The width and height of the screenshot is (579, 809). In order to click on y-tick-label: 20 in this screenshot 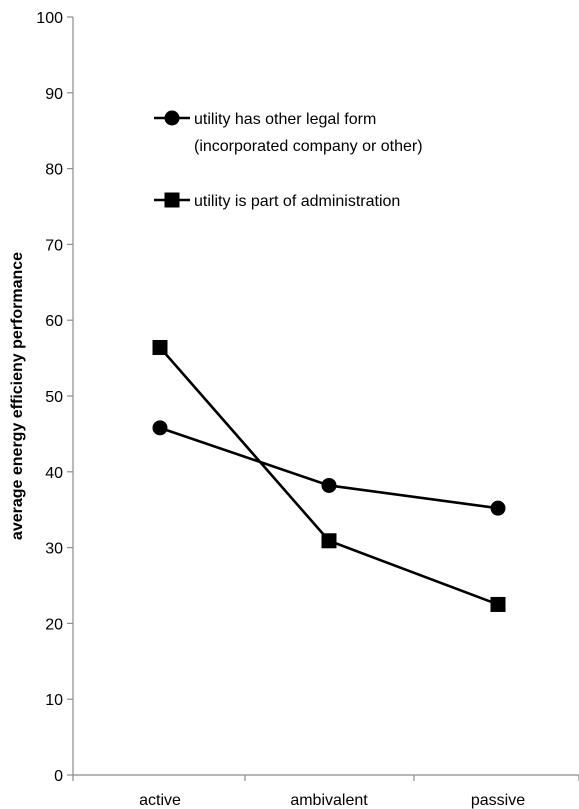, I will do `click(54, 624)`.